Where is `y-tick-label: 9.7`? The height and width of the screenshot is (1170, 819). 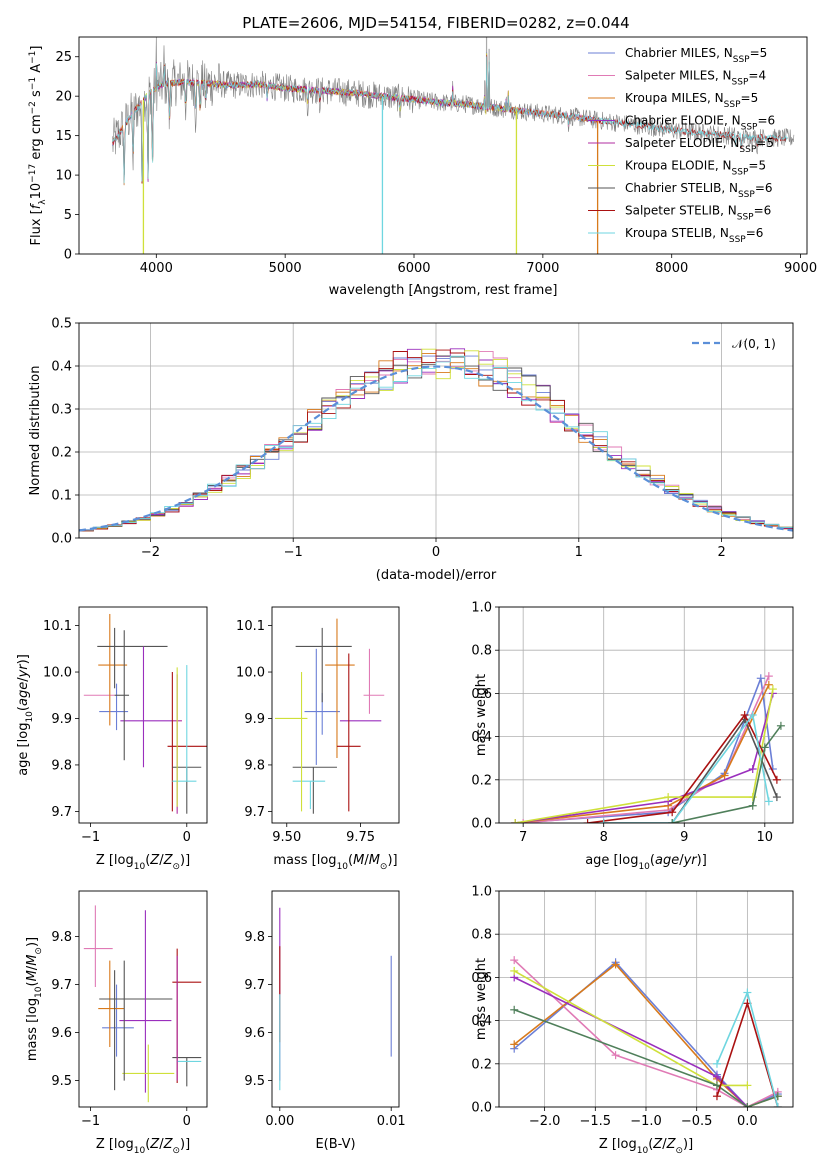
y-tick-label: 9.7 is located at coordinates (61, 812).